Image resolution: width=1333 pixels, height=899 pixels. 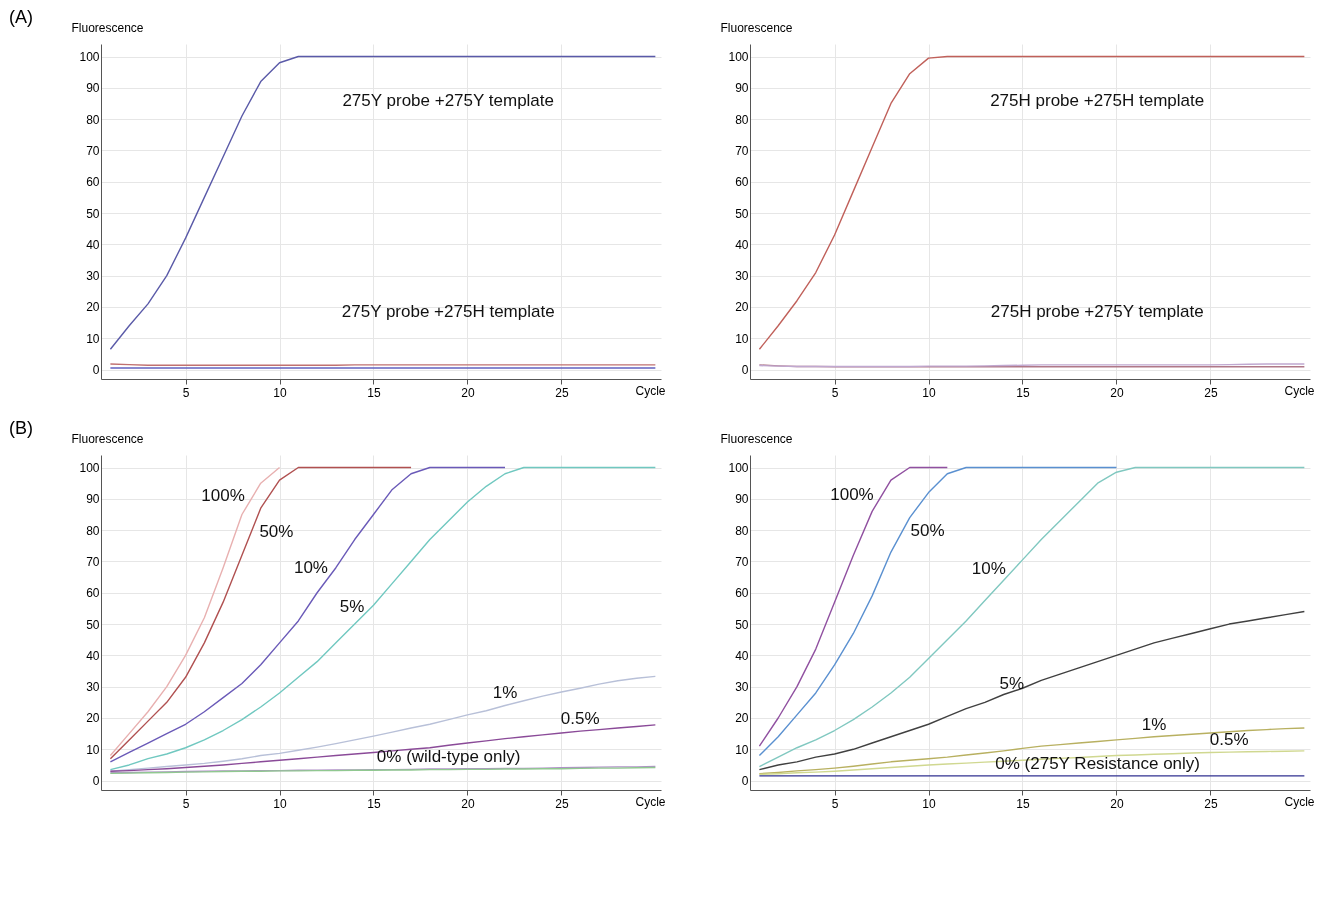 I want to click on annotation: 275H probe +275Y template, so click(x=1097, y=311).